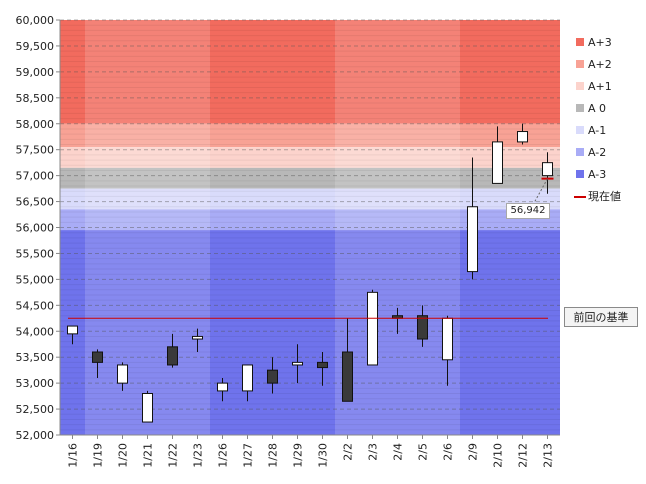 Image resolution: width=646 pixels, height=484 pixels. I want to click on callout-leader, so click(540, 191).